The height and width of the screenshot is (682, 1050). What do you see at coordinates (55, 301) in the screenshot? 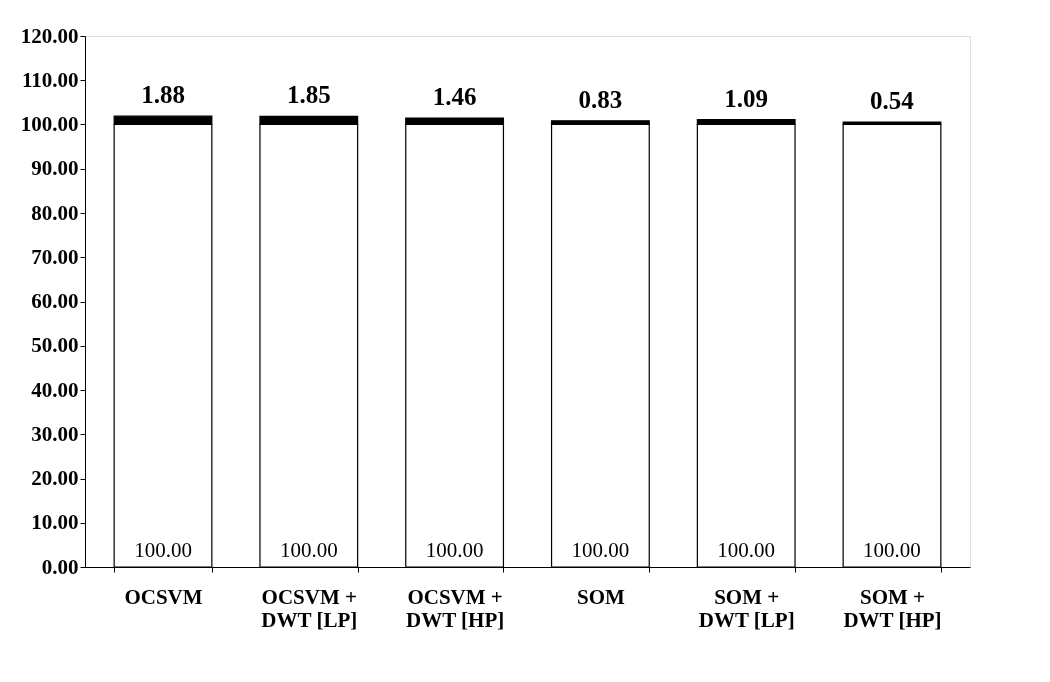
I see `y-tick-label: 60.00` at bounding box center [55, 301].